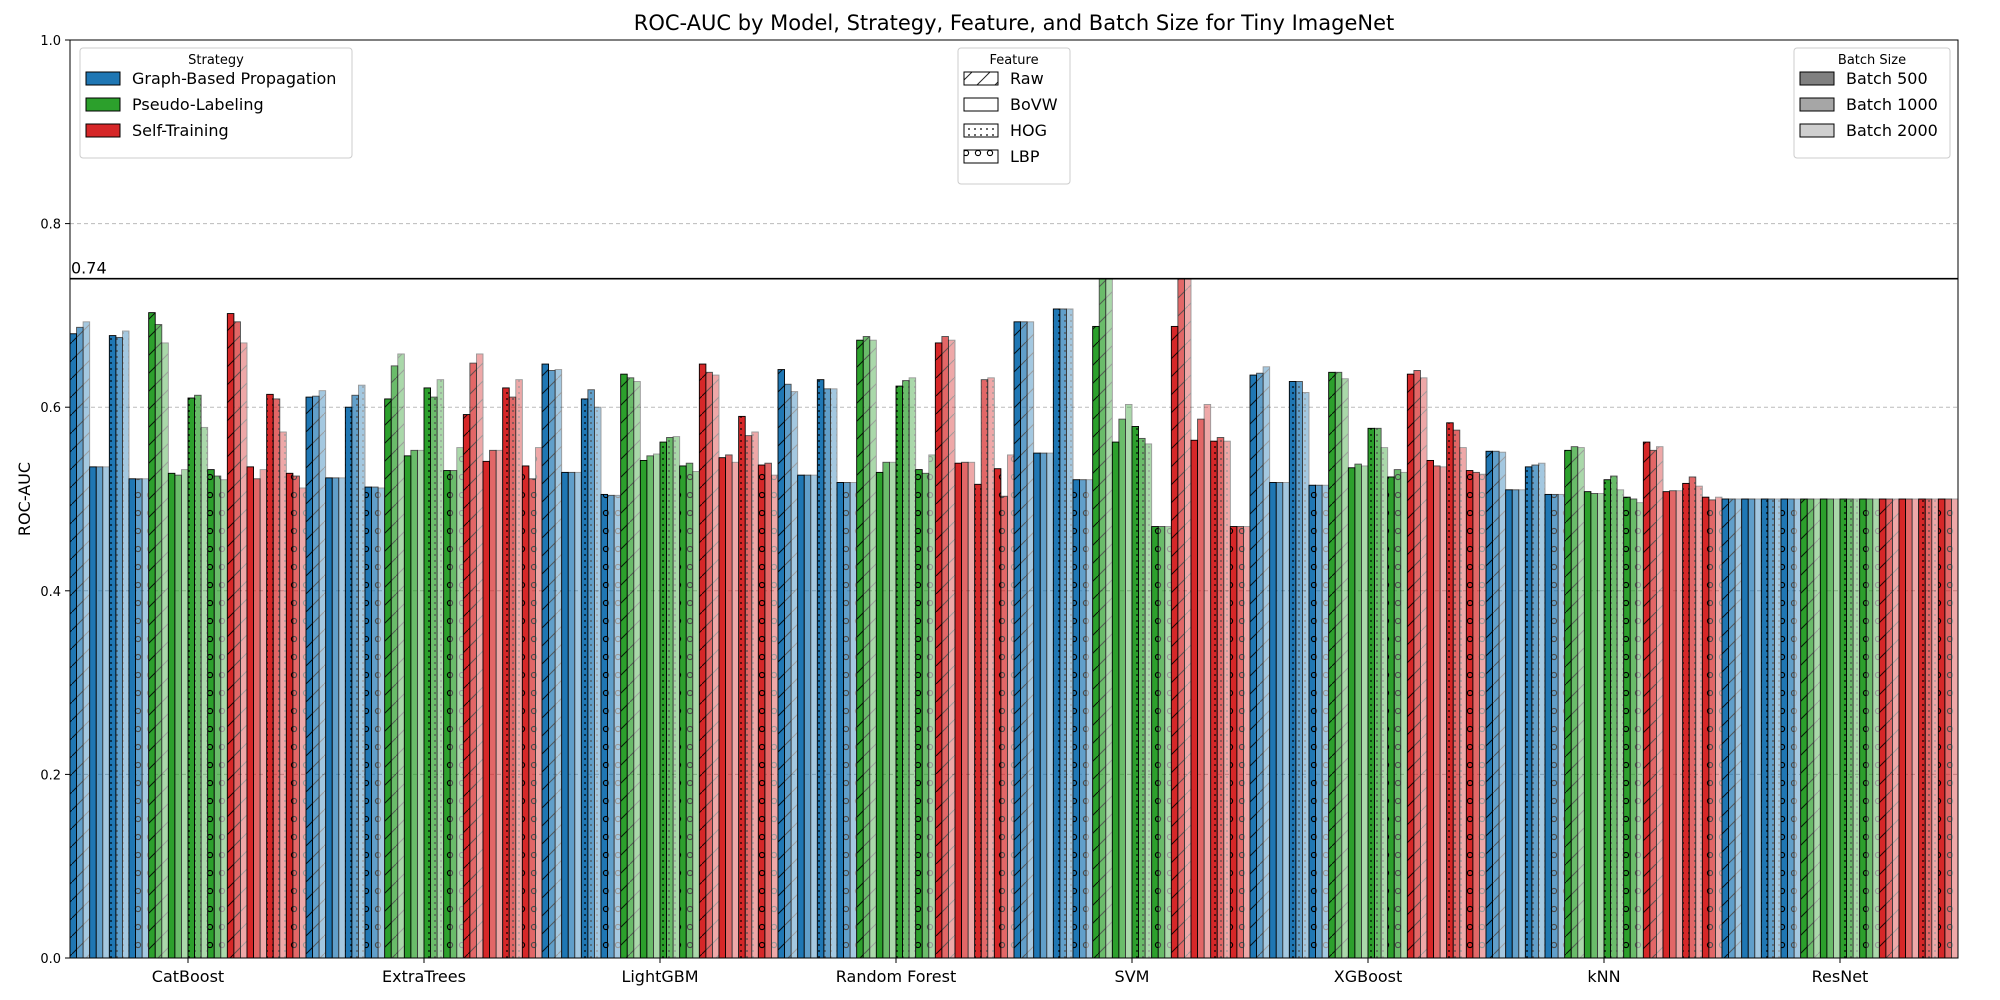  I want to click on legend-label: Self-Training, so click(180, 130).